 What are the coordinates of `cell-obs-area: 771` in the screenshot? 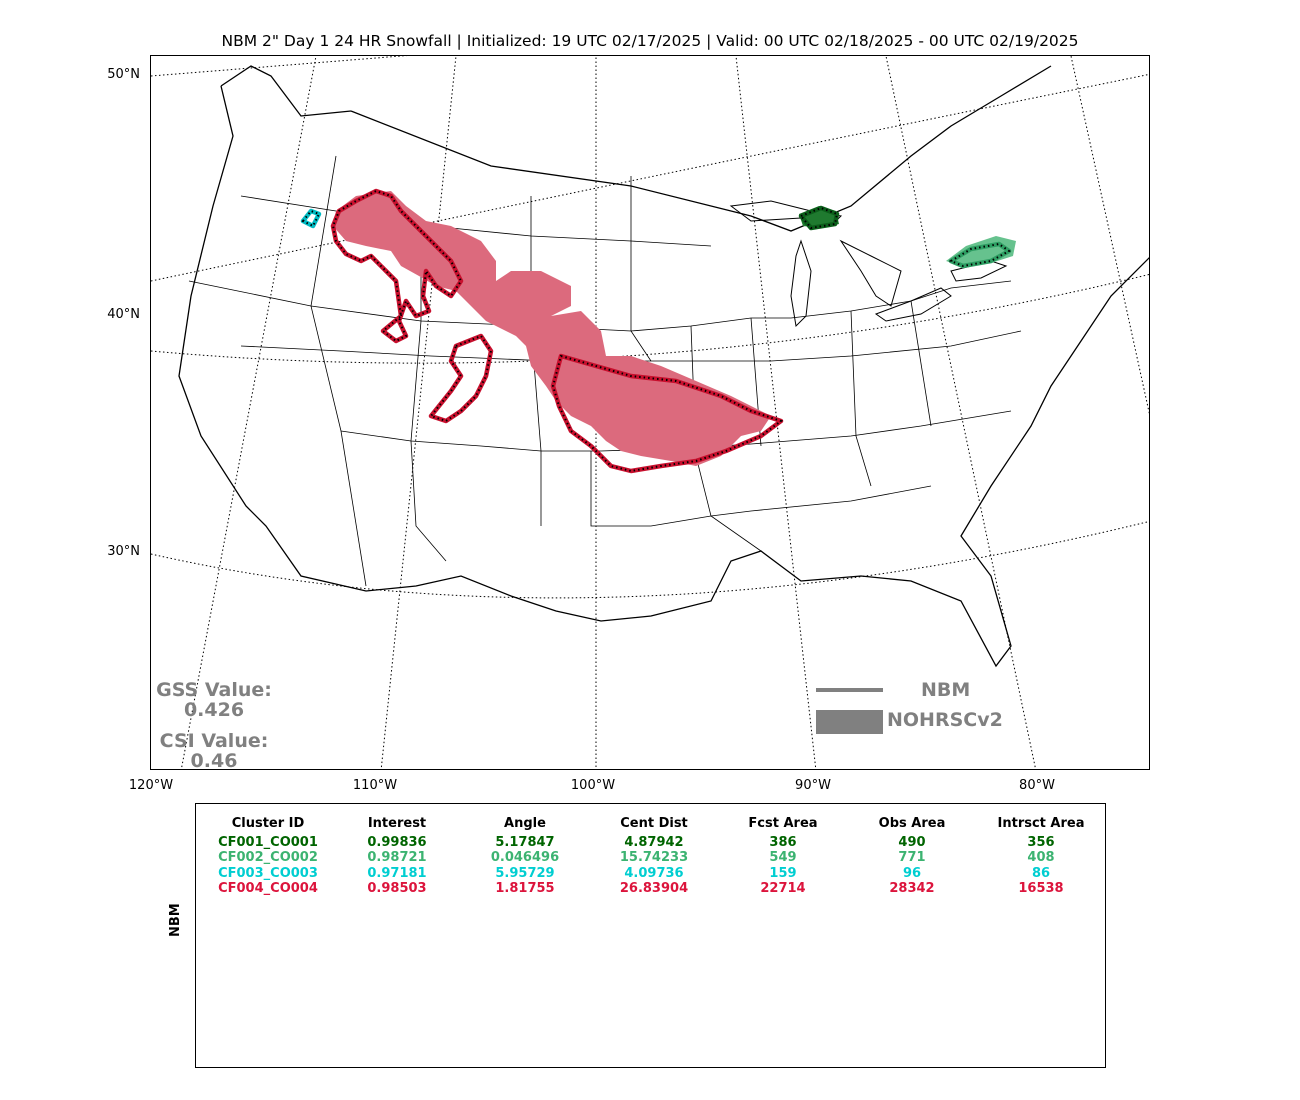 It's located at (912, 857).